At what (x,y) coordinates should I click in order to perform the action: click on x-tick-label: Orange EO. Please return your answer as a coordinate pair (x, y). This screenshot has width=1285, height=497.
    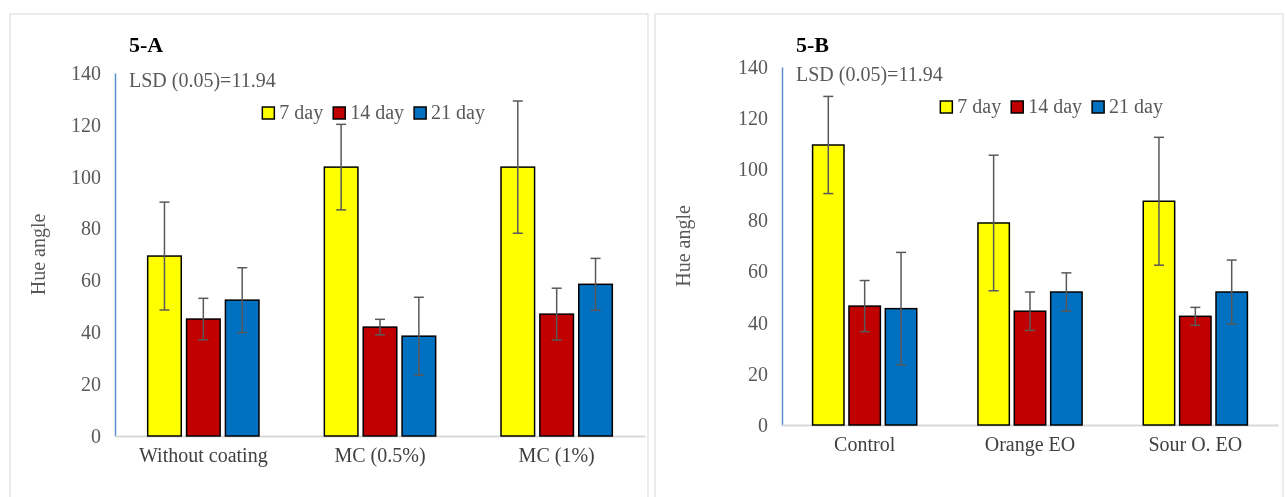
    Looking at the image, I should click on (1030, 445).